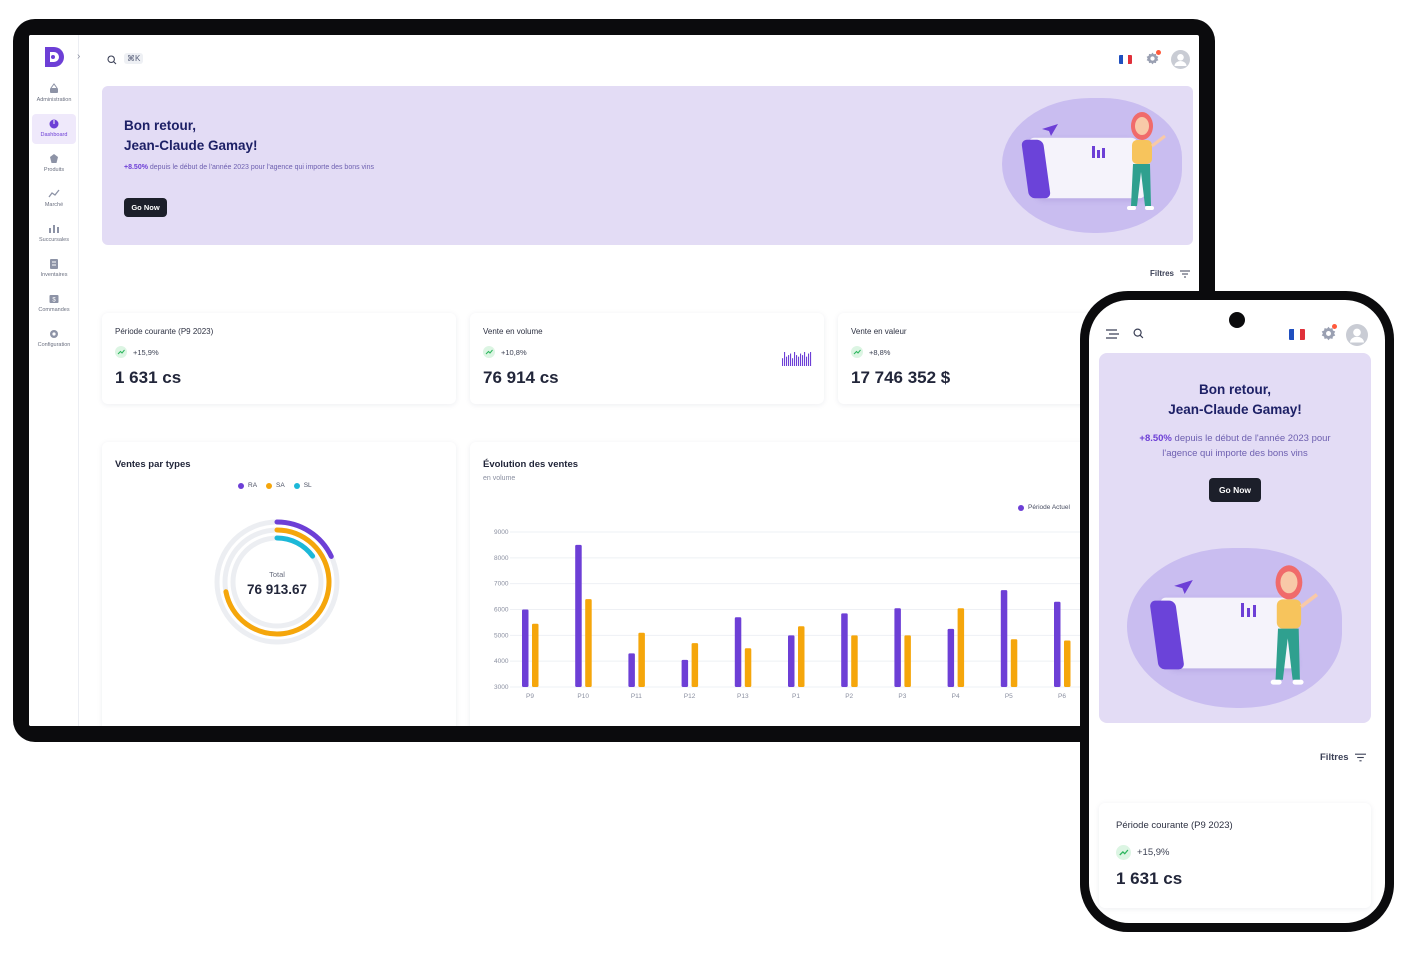  Describe the element at coordinates (54, 100) in the screenshot. I see `sidebar-item-label: Administration` at that location.